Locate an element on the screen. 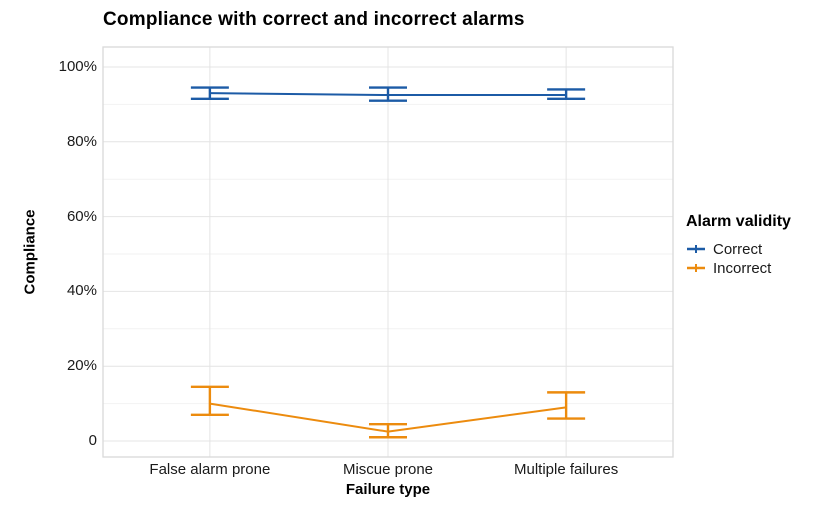 The width and height of the screenshot is (814, 513). x-tick-label: Miscue prone is located at coordinates (388, 469).